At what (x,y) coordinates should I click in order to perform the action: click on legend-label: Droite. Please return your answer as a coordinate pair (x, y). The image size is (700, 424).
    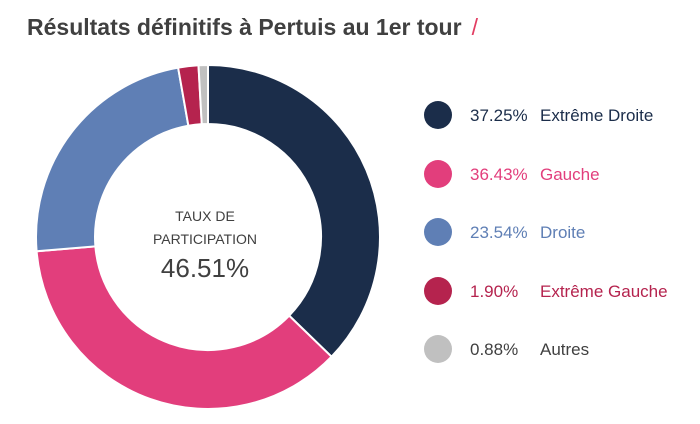
    Looking at the image, I should click on (563, 232).